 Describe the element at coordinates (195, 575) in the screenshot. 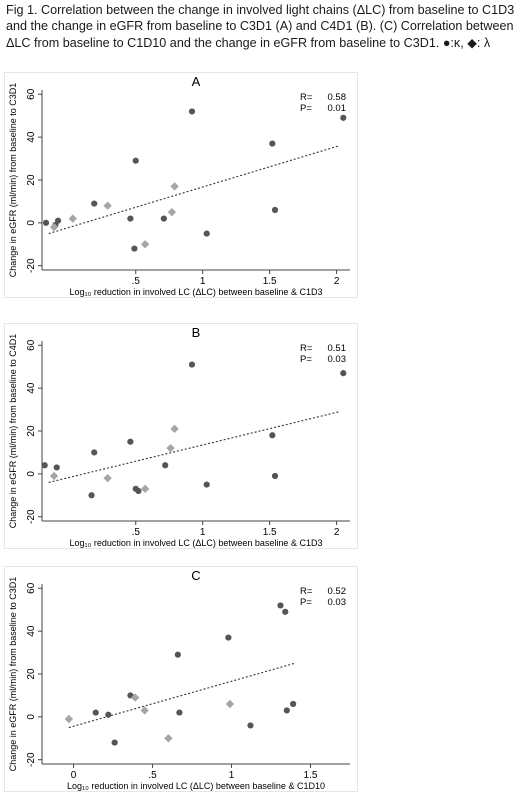

I see `chart-title: C` at that location.